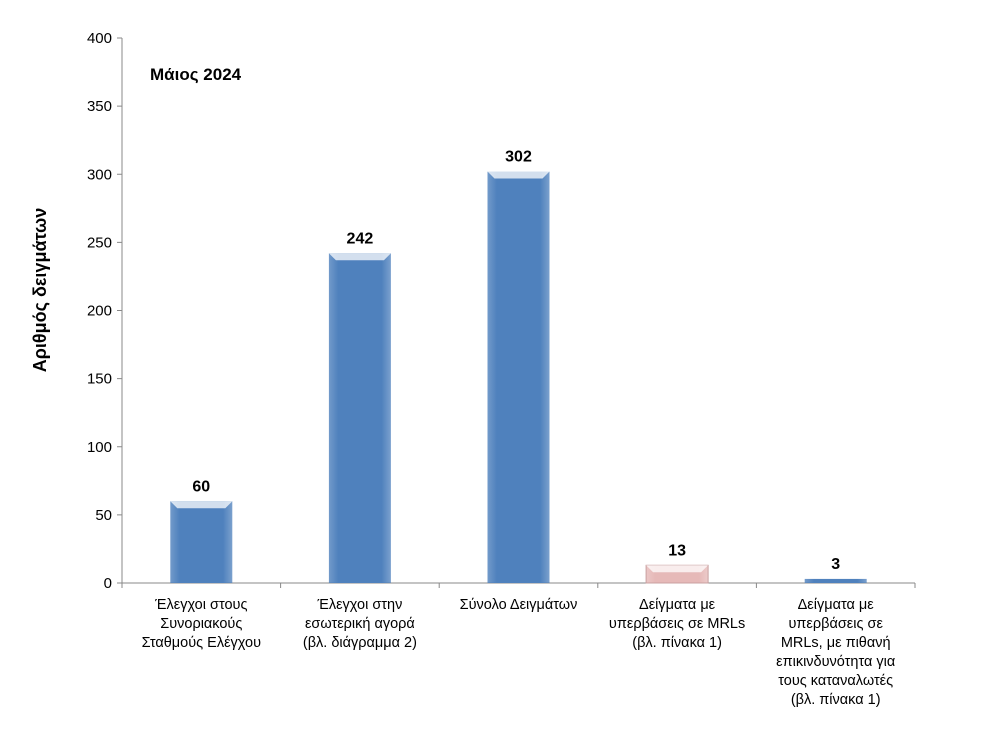 This screenshot has width=982, height=729. What do you see at coordinates (360, 643) in the screenshot?
I see `x-tick-label-line: (βλ. διάγραμμα 2)` at bounding box center [360, 643].